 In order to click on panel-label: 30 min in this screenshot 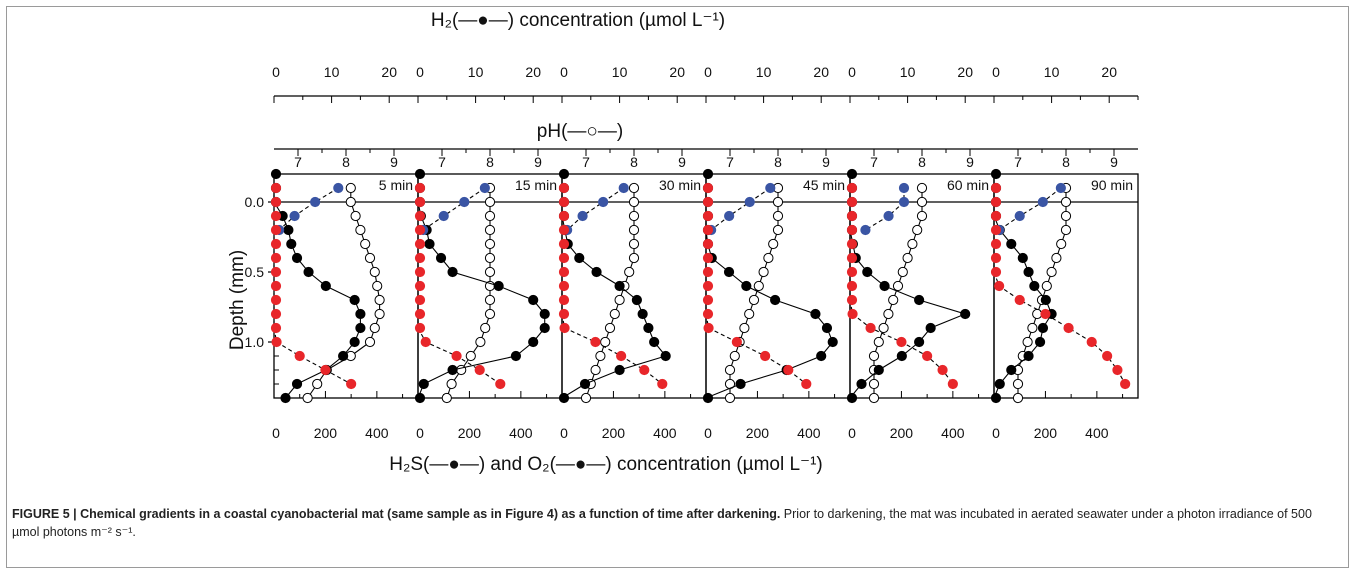, I will do `click(680, 185)`.